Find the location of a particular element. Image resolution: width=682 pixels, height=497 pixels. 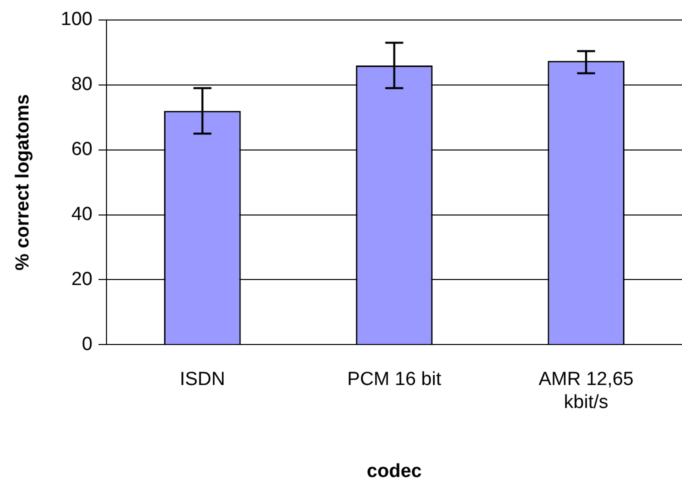

y-tick-label: 80 is located at coordinates (81, 85).